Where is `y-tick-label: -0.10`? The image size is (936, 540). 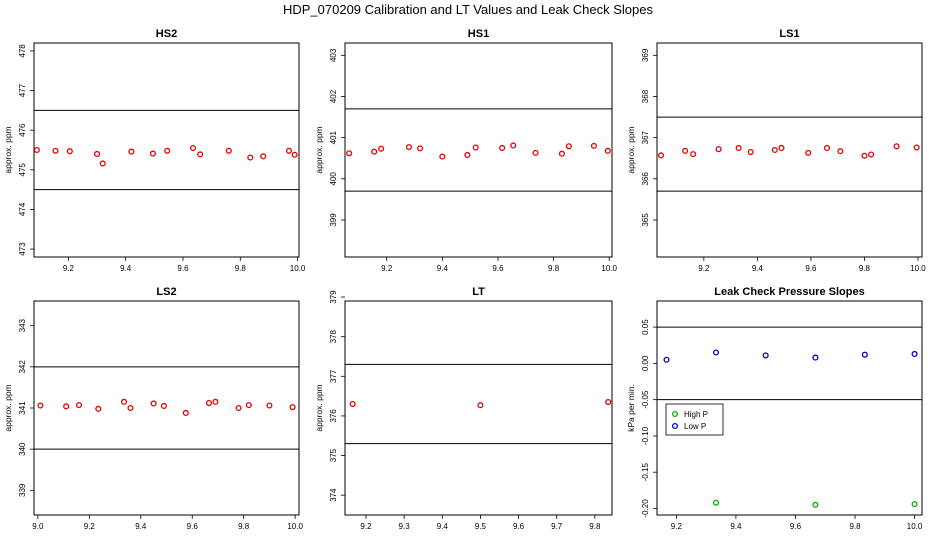 y-tick-label: -0.10 is located at coordinates (645, 435).